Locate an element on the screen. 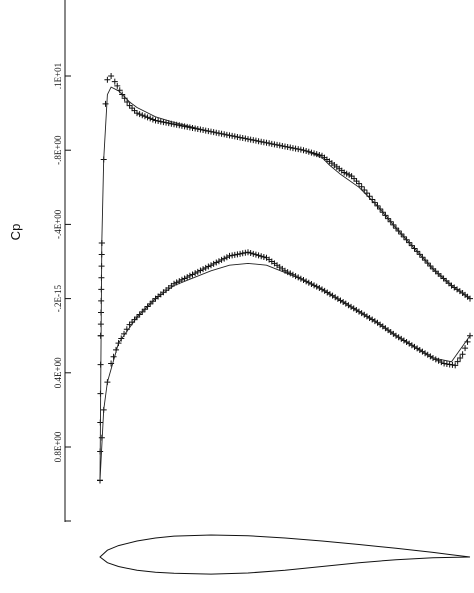 The width and height of the screenshot is (474, 593). y-tick-label: .1E+01 is located at coordinates (58, 76).